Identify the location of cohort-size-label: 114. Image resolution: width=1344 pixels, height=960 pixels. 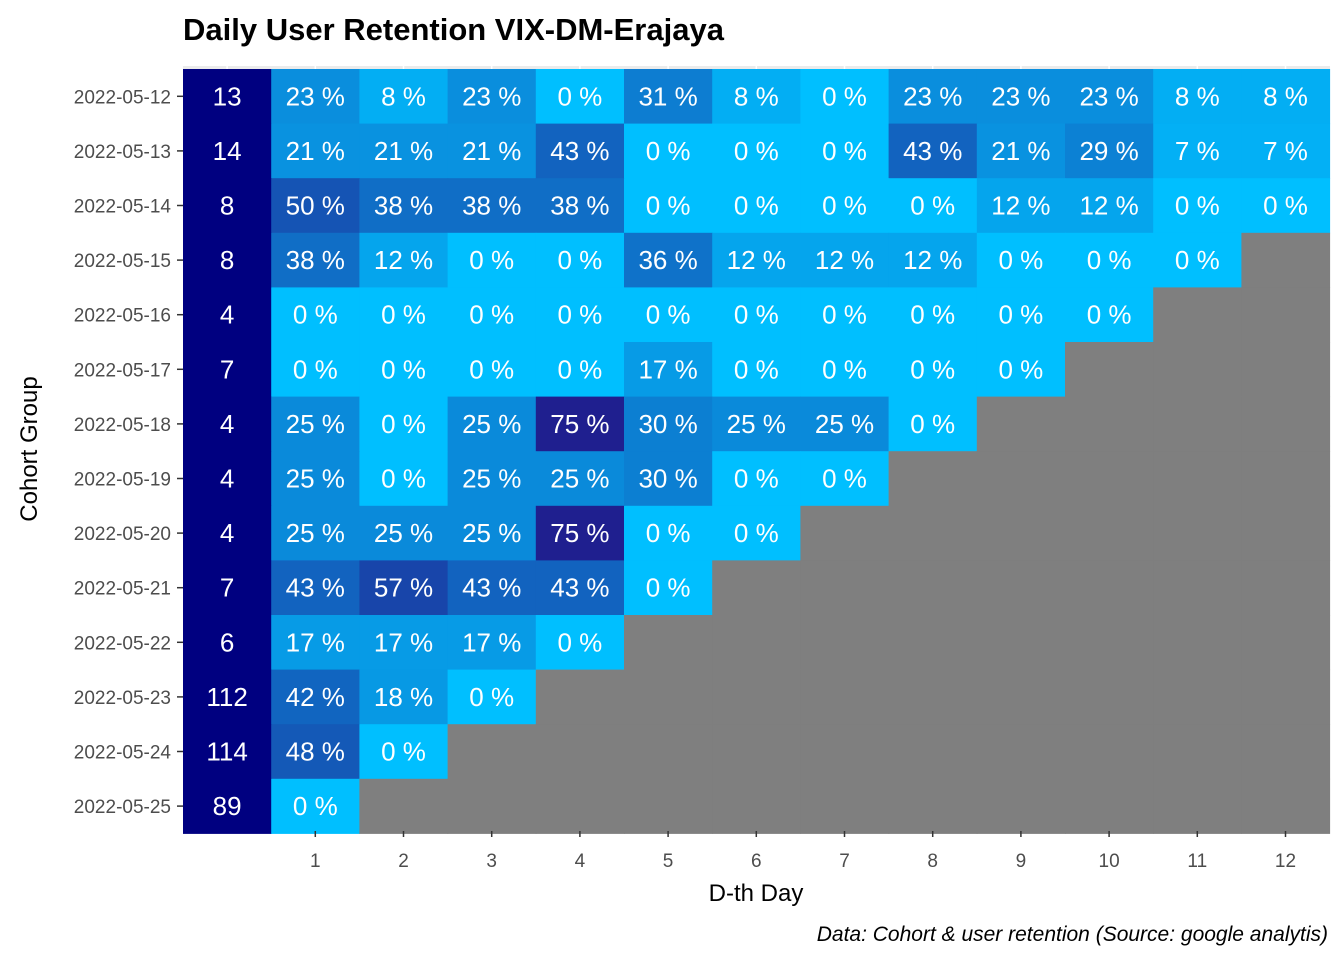
(226, 752).